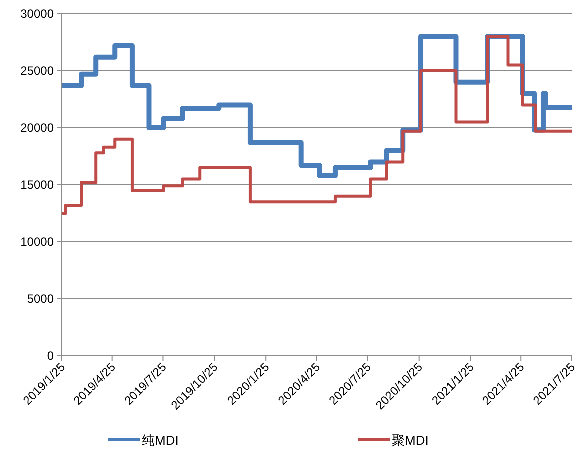 The width and height of the screenshot is (585, 457). I want to click on y-tick-label: 25000, so click(37, 71).